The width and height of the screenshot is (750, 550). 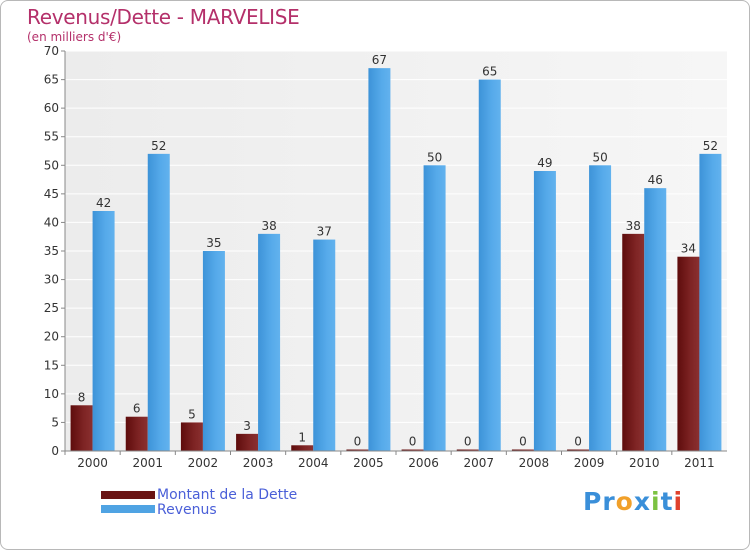 I want to click on data-label-dette: 1, so click(x=302, y=437).